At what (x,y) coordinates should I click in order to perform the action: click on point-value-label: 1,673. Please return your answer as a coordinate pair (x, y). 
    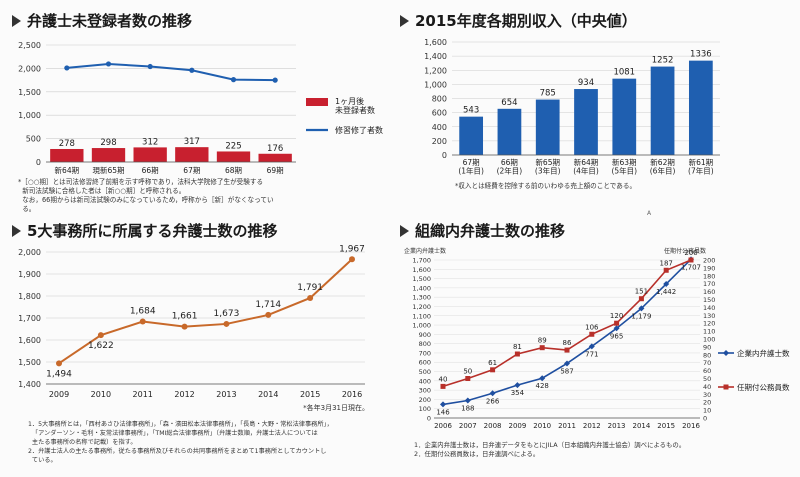
    Looking at the image, I should click on (227, 314).